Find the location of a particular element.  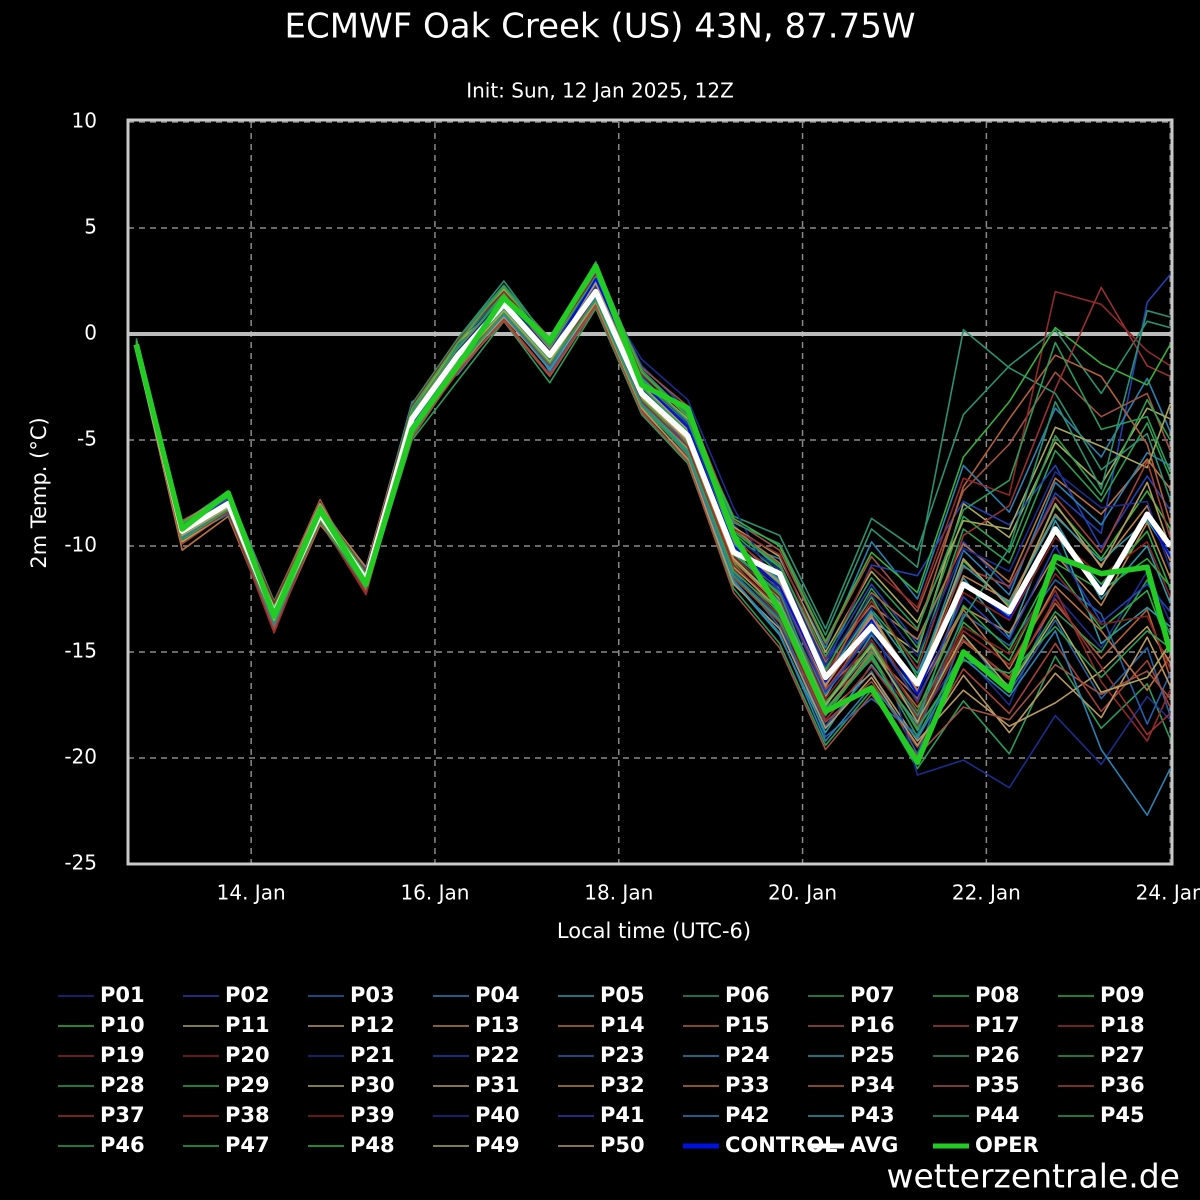

legend-item: P17 is located at coordinates (976, 1025).